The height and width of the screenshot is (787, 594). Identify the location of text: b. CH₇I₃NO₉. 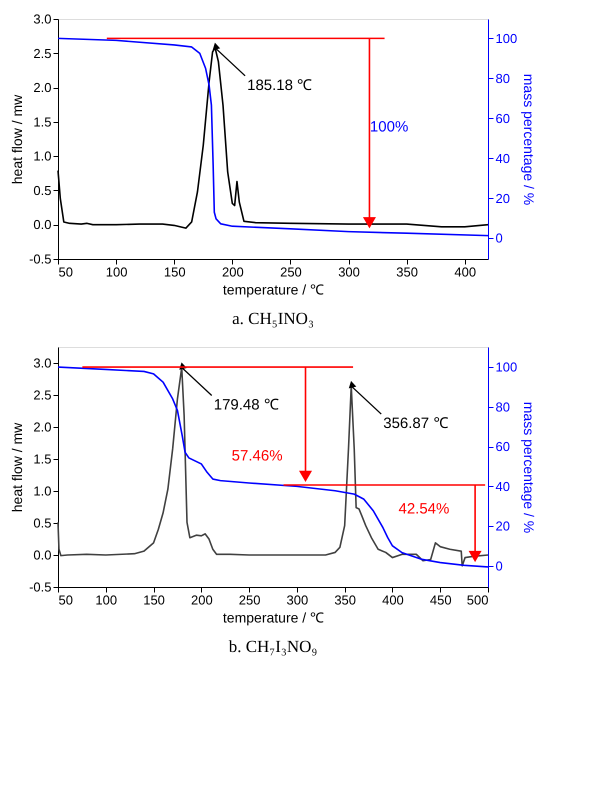
(273, 646).